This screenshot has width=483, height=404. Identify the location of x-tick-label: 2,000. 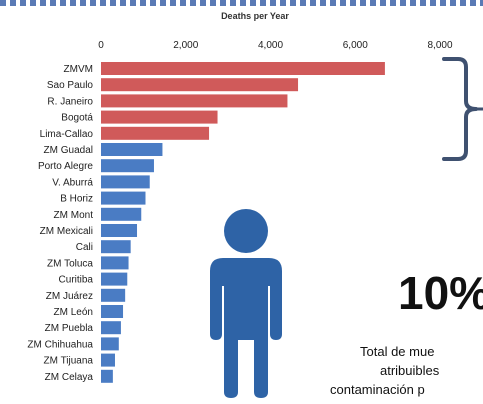
(185, 45).